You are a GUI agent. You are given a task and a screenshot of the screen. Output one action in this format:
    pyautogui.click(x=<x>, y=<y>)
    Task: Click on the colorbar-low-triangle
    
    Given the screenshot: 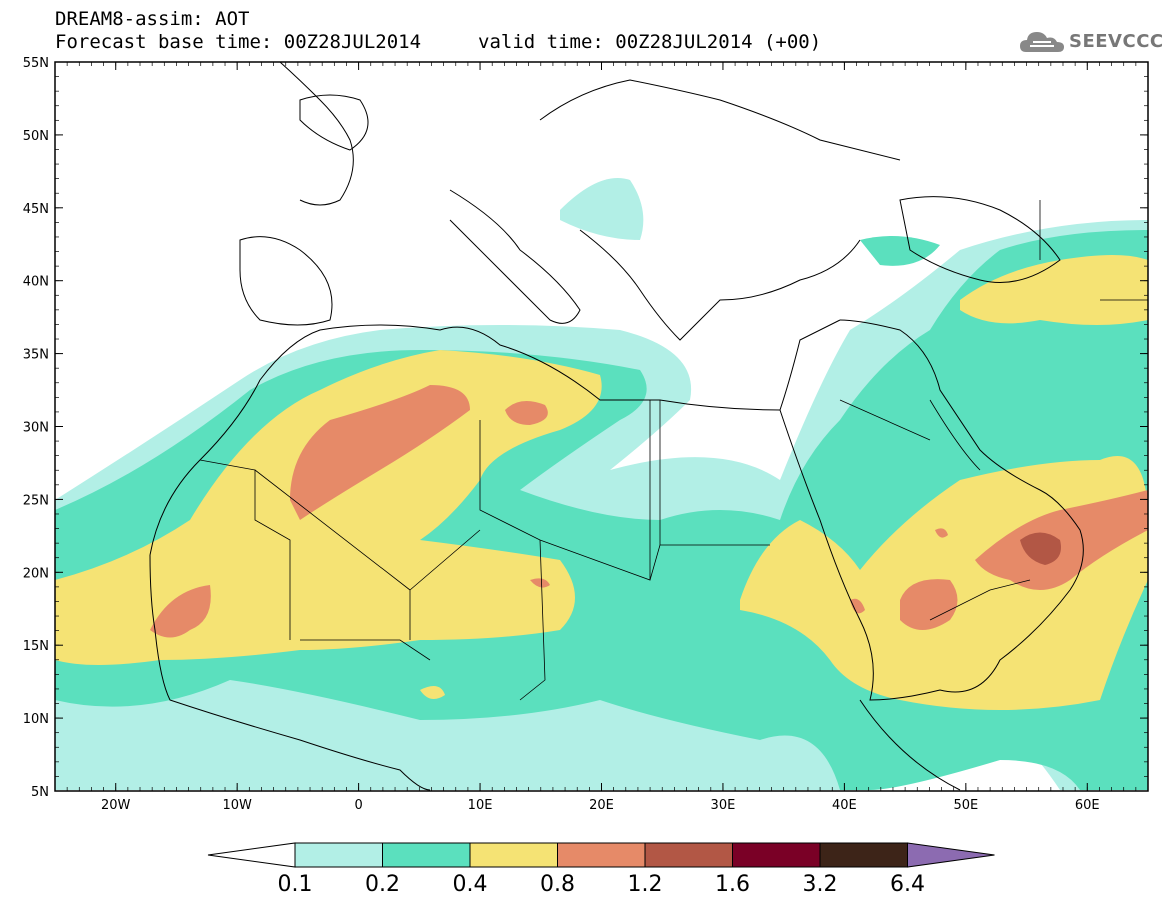 What is the action you would take?
    pyautogui.click(x=251, y=855)
    